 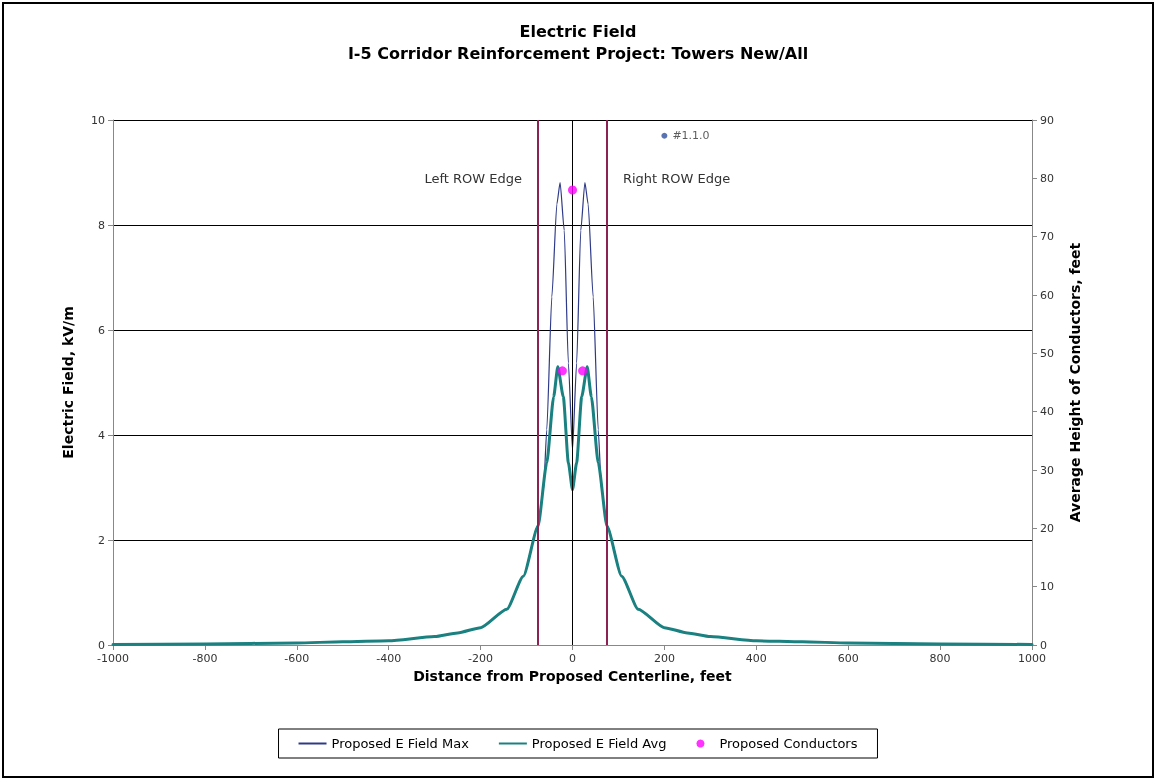 I want to click on x-tick-label: 400, so click(x=756, y=658).